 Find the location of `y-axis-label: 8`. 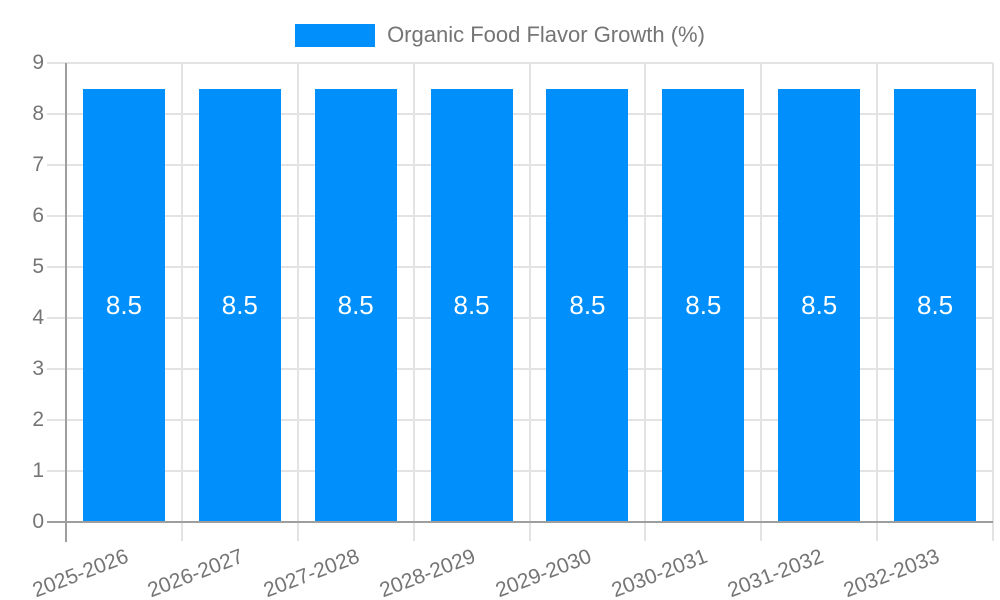

y-axis-label: 8 is located at coordinates (38, 113).